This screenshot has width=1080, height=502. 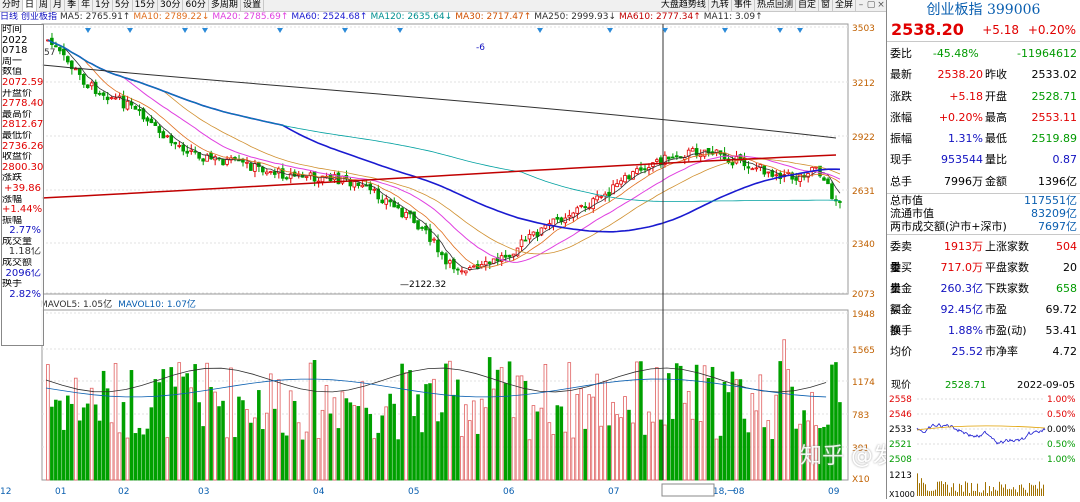 What do you see at coordinates (900, 445) in the screenshot?
I see `mini-price-tick: 2521` at bounding box center [900, 445].